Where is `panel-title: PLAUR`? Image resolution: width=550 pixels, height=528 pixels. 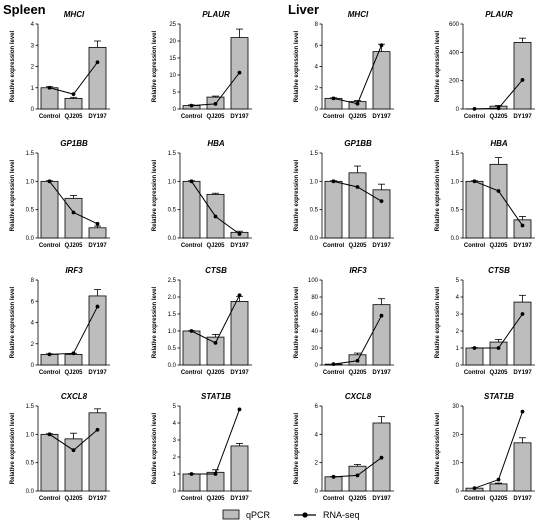
panel-title: PLAUR is located at coordinates (499, 14).